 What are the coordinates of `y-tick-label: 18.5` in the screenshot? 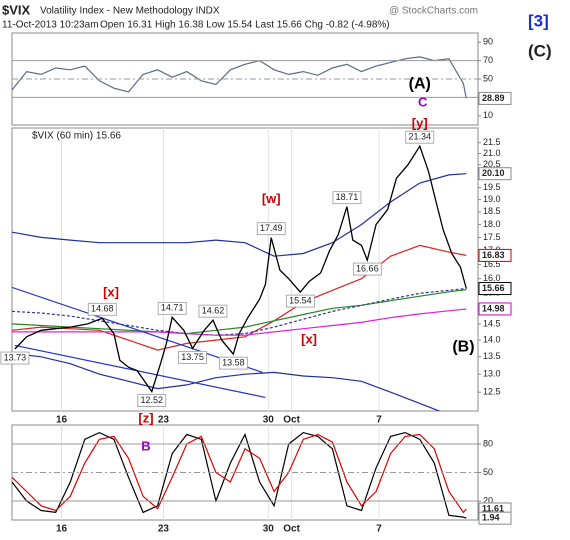 It's located at (492, 211).